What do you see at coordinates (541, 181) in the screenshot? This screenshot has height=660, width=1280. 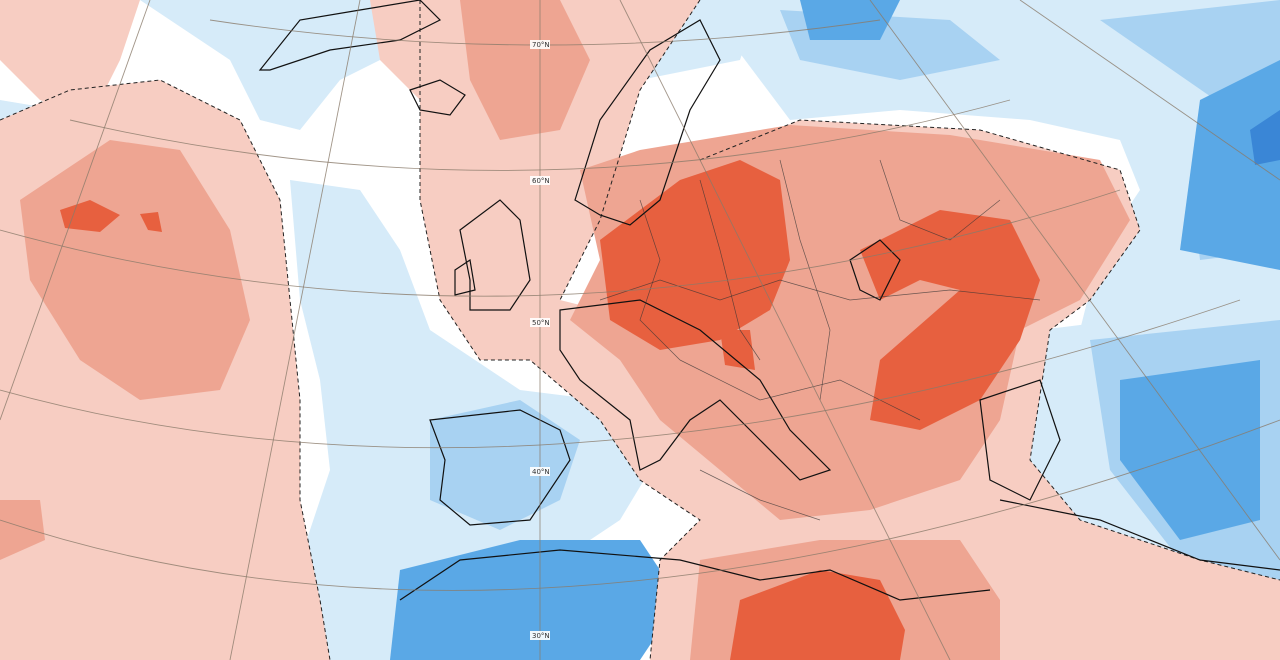 I see `latitude-label-60: 60°N` at bounding box center [541, 181].